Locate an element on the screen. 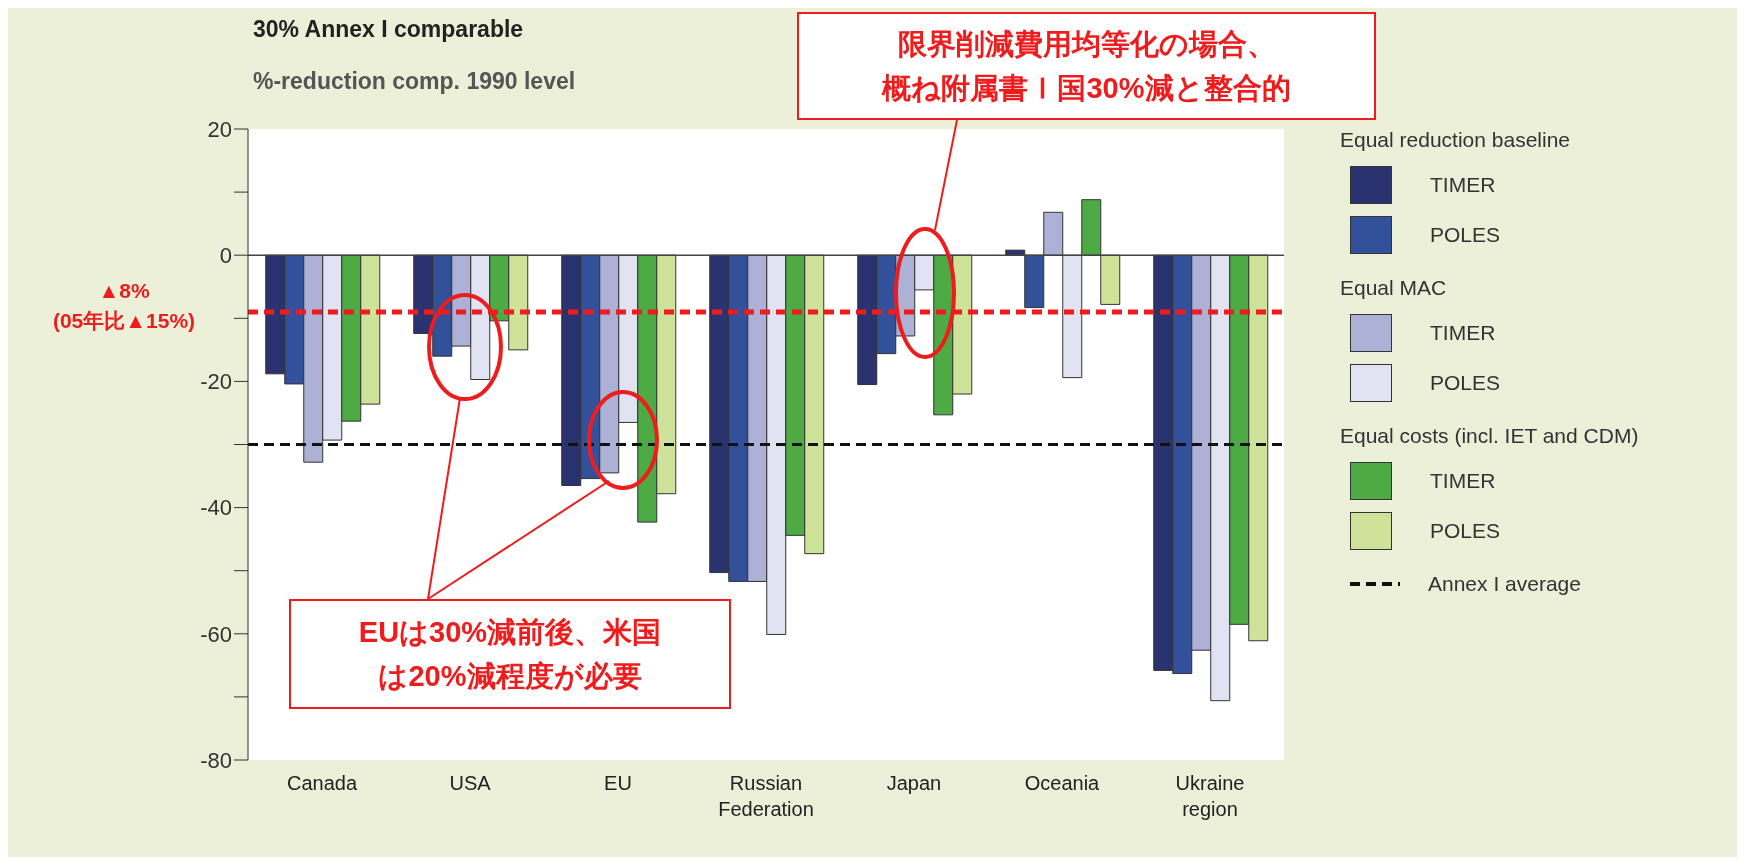  text: Equal reduction baseline is located at coordinates (1455, 140).